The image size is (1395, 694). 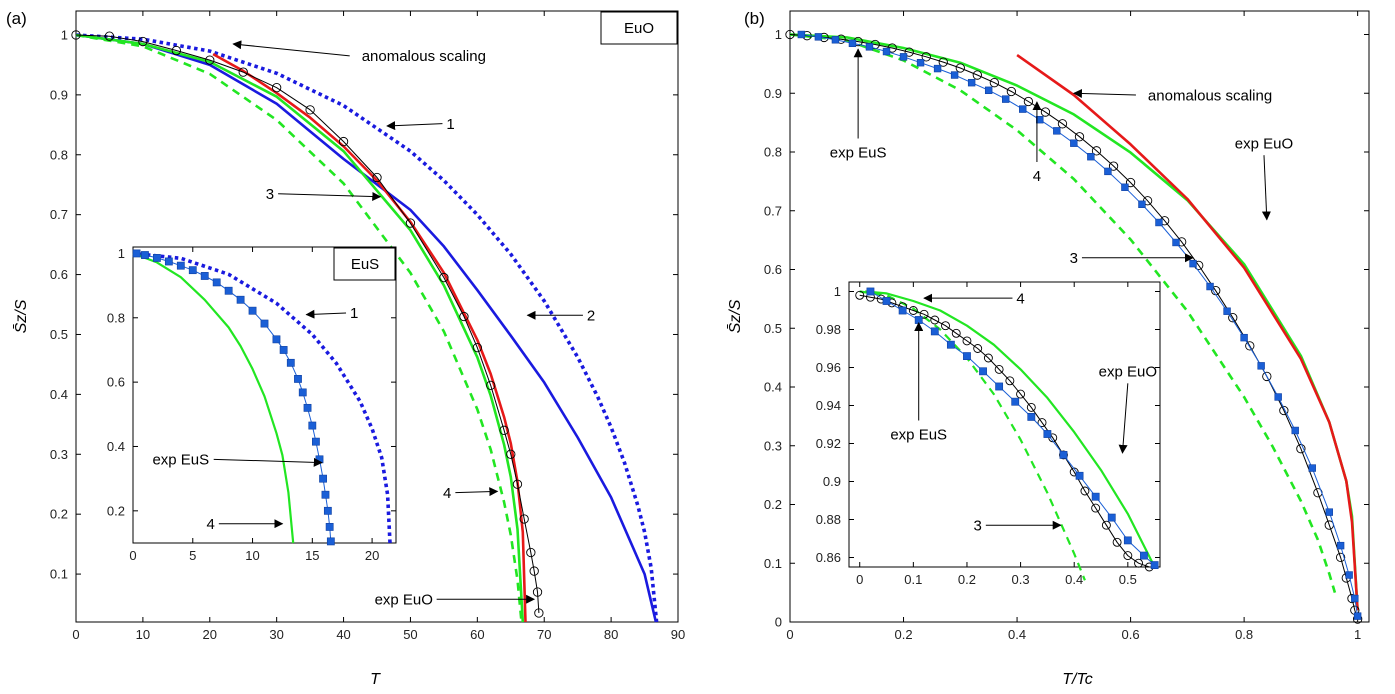 What do you see at coordinates (978, 525) in the screenshot?
I see `annotation-label: 3` at bounding box center [978, 525].